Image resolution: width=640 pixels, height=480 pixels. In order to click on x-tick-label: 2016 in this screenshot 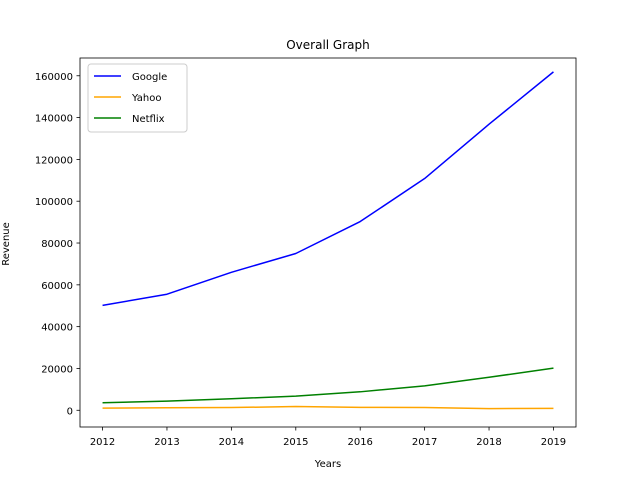, I will do `click(359, 442)`.